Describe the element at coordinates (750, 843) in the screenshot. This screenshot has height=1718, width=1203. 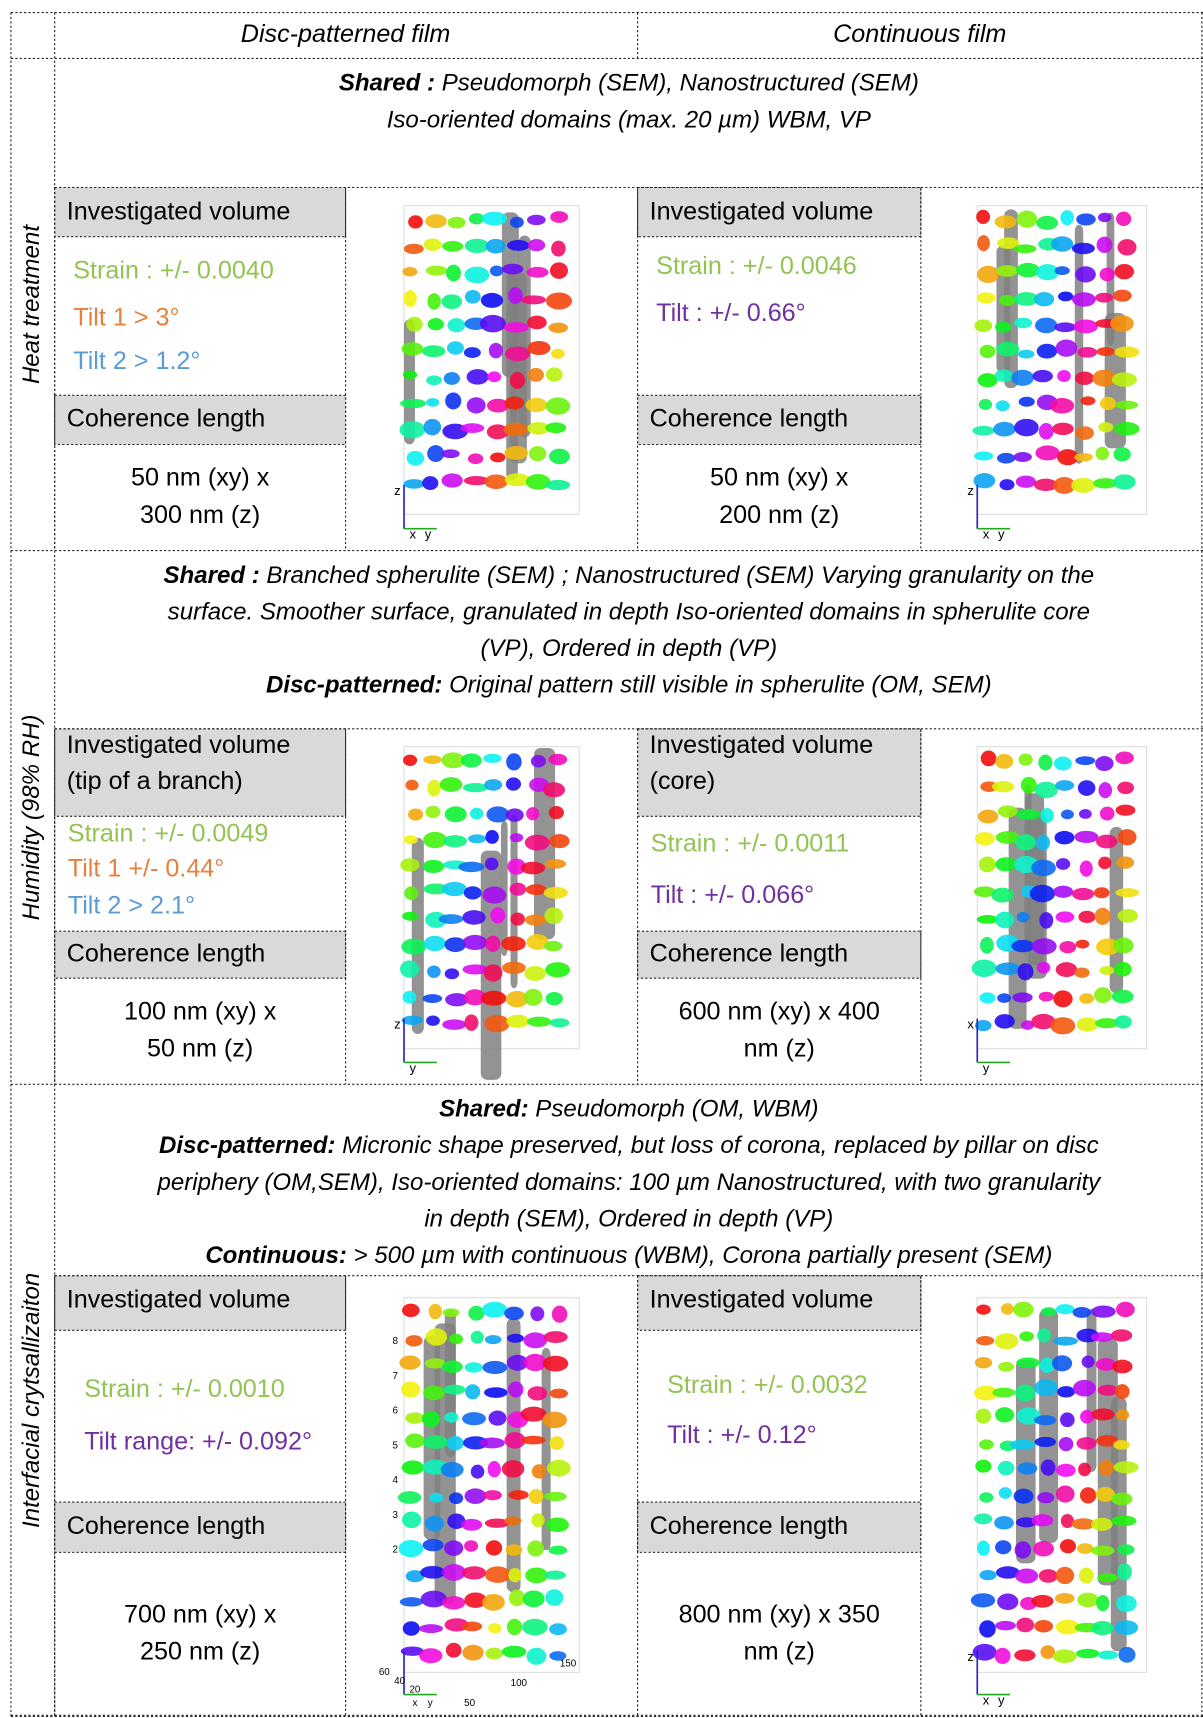
I see `metric: Strain : +/- 0.0011` at that location.